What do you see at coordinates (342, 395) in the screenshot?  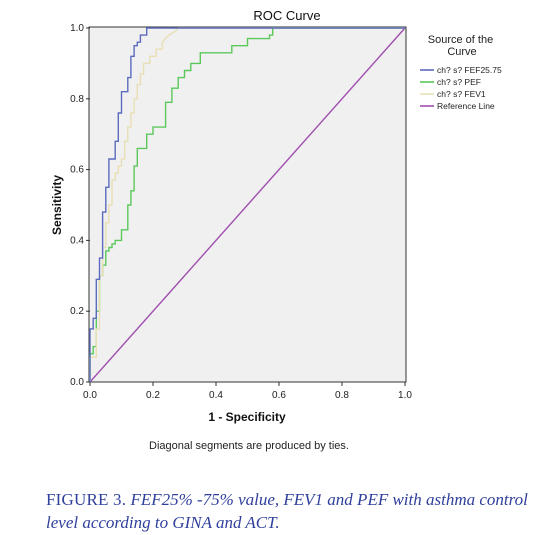 I see `x-tick-label: 0.8` at bounding box center [342, 395].